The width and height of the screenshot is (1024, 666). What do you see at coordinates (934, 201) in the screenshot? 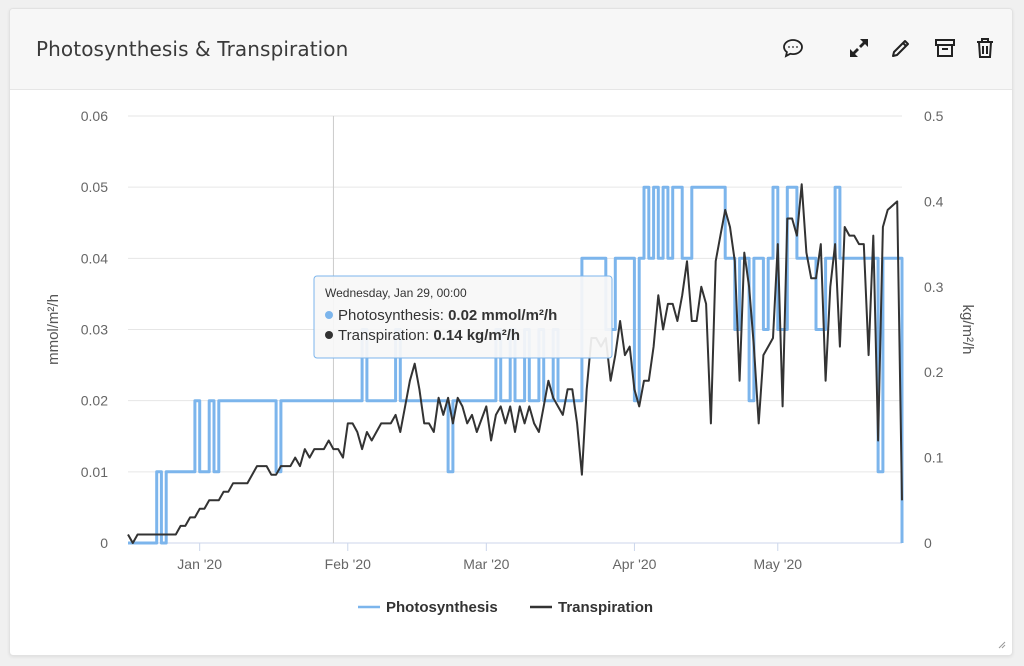
I see `y-right-tick-label: 0.4` at bounding box center [934, 201].